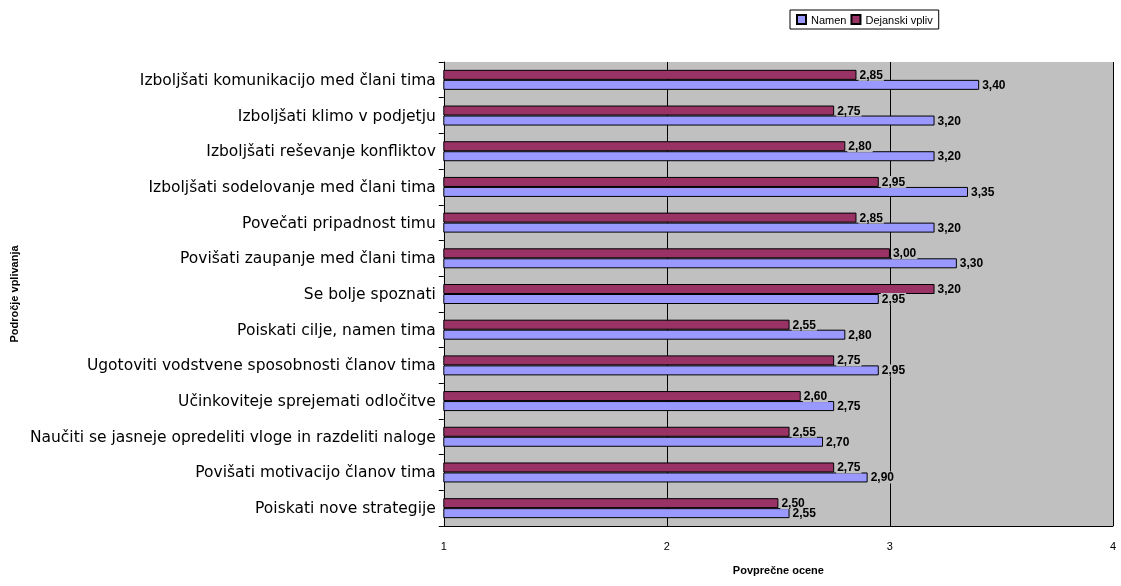  Describe the element at coordinates (971, 263) in the screenshot. I see `data-label: 3,30` at that location.